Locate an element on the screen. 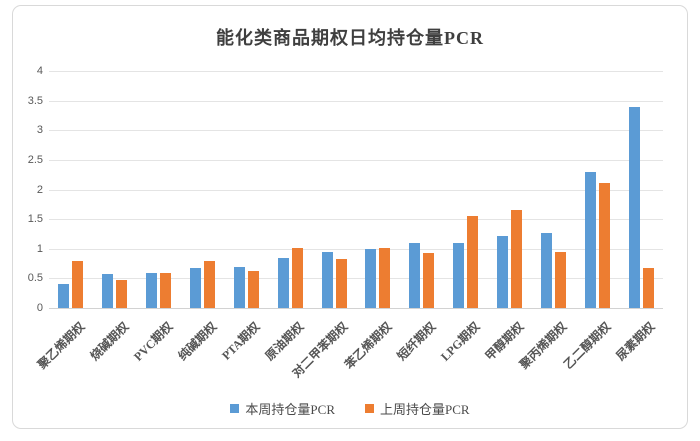 The height and width of the screenshot is (441, 700). legend-label: 上周持仓量PCR is located at coordinates (425, 409).